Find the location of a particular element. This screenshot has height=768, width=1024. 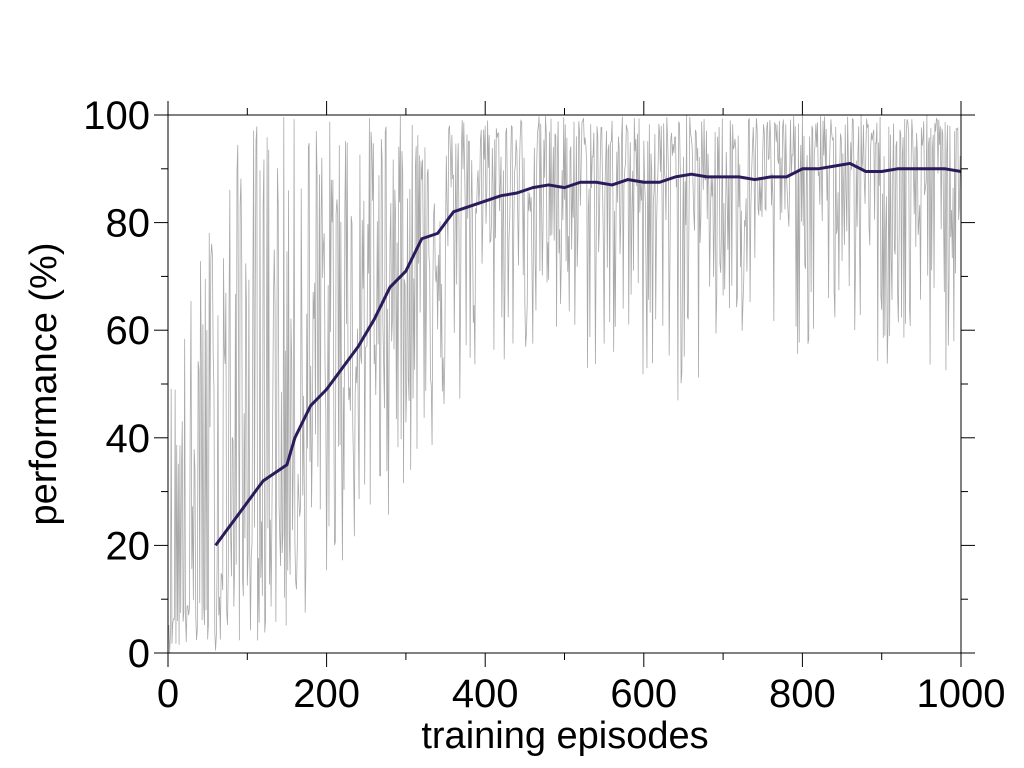

x-tick-label: 600 is located at coordinates (643, 694).